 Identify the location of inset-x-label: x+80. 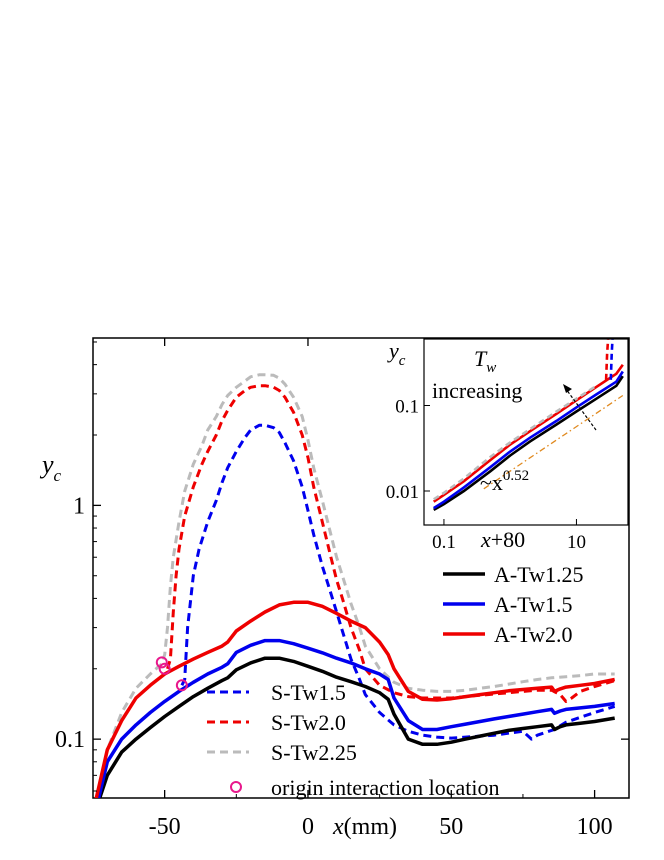
(502, 539).